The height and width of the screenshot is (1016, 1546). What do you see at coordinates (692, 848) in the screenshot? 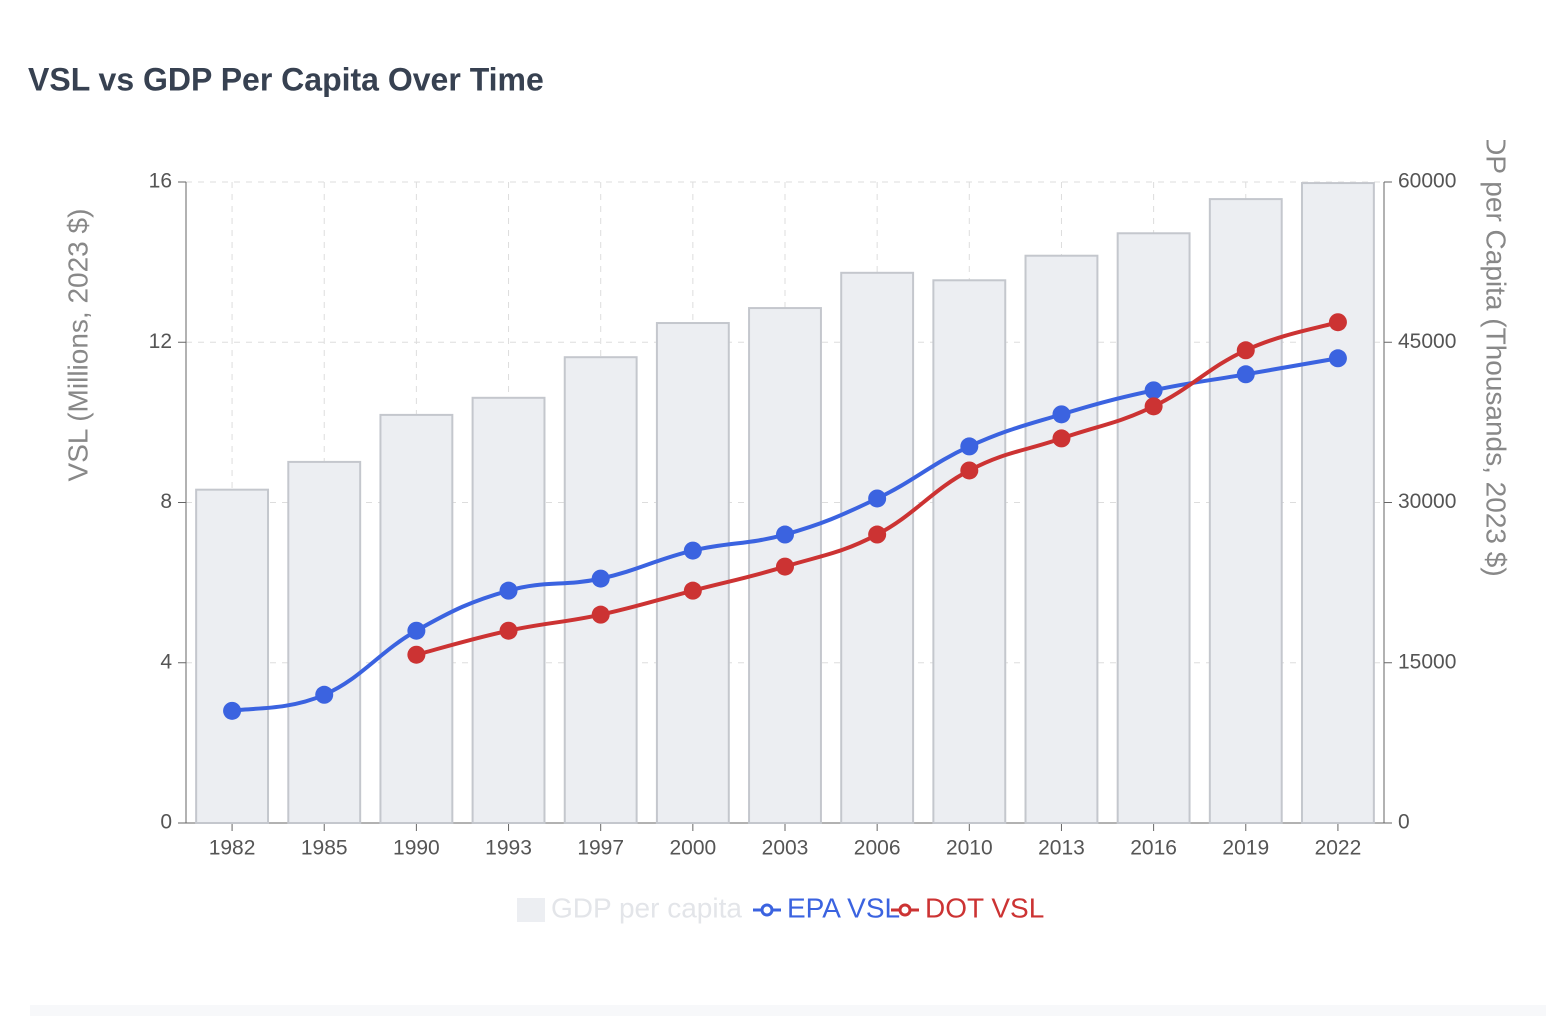
I see `x-tick-label: 2000` at bounding box center [692, 848].